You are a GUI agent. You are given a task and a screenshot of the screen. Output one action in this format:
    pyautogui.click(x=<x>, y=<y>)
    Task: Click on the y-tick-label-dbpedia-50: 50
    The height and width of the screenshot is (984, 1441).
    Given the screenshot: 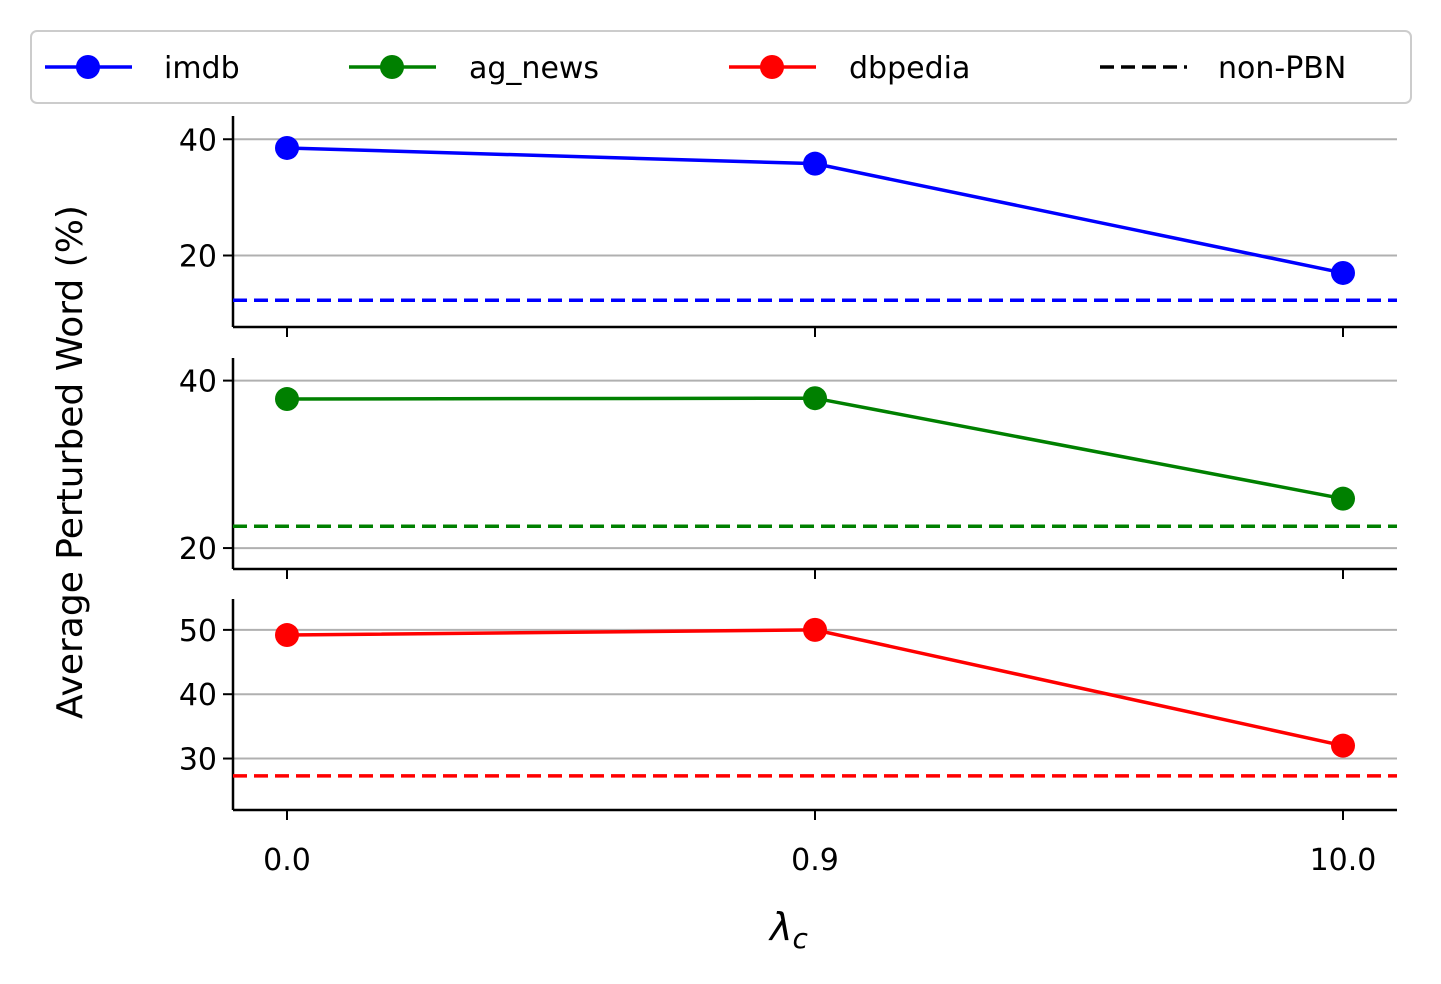 What is the action you would take?
    pyautogui.click(x=198, y=631)
    